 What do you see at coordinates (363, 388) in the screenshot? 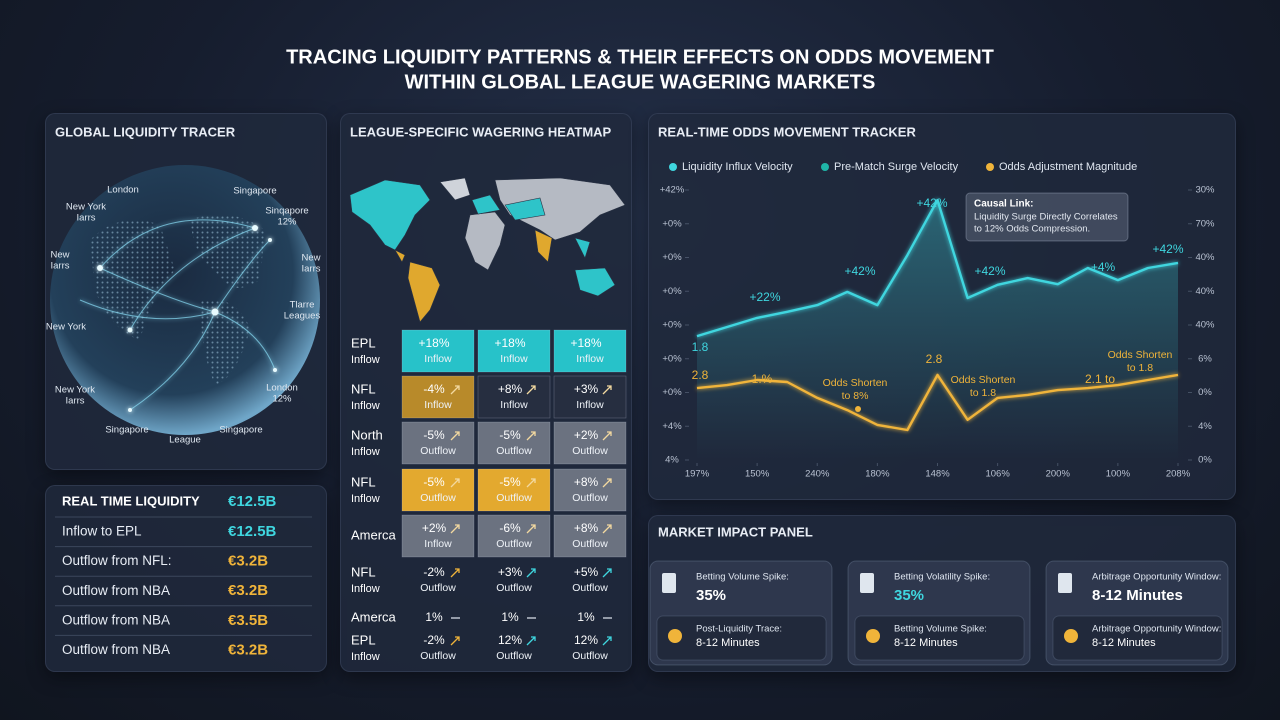
I see `row-label: NFL` at bounding box center [363, 388].